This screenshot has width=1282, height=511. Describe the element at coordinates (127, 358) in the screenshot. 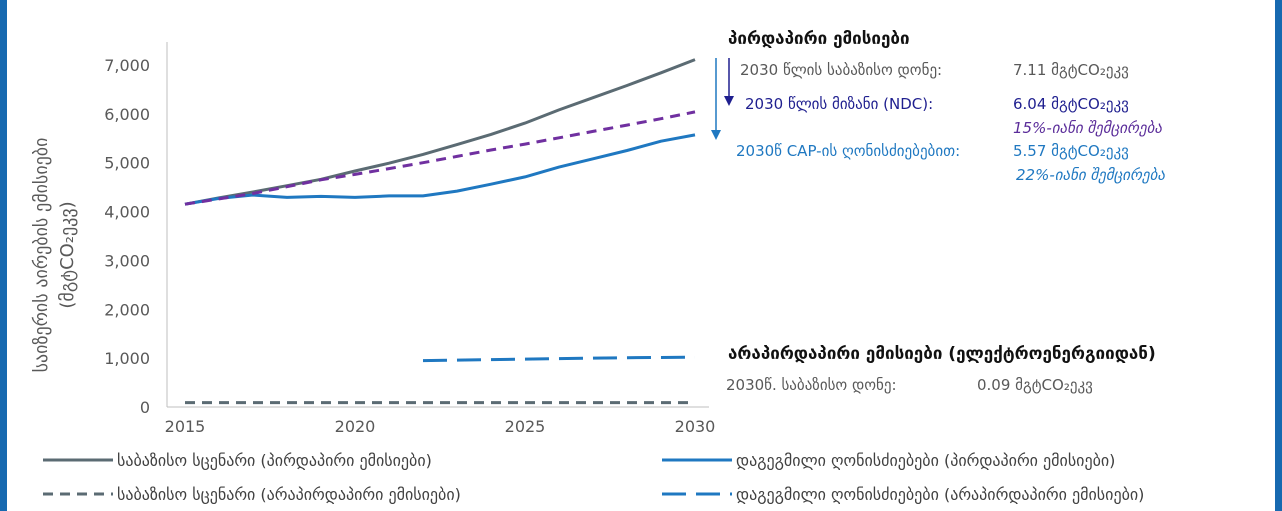

I see `y-tick-label: 1,000` at that location.